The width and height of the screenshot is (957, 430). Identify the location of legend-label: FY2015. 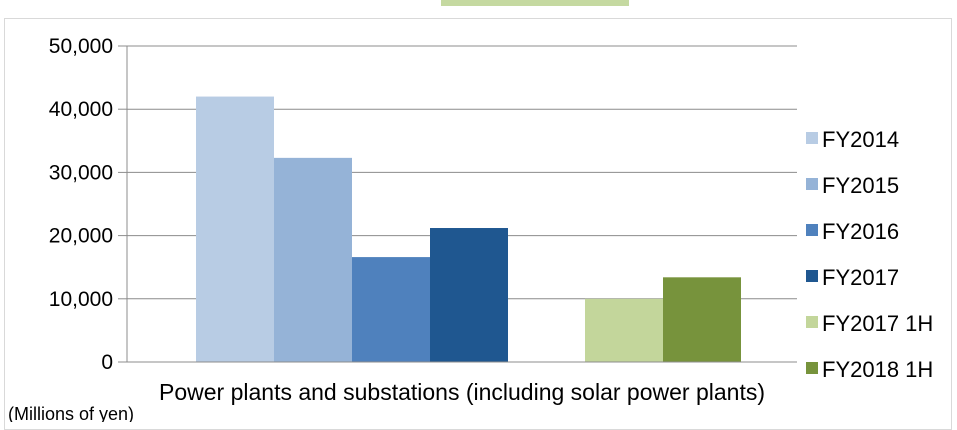
(860, 185).